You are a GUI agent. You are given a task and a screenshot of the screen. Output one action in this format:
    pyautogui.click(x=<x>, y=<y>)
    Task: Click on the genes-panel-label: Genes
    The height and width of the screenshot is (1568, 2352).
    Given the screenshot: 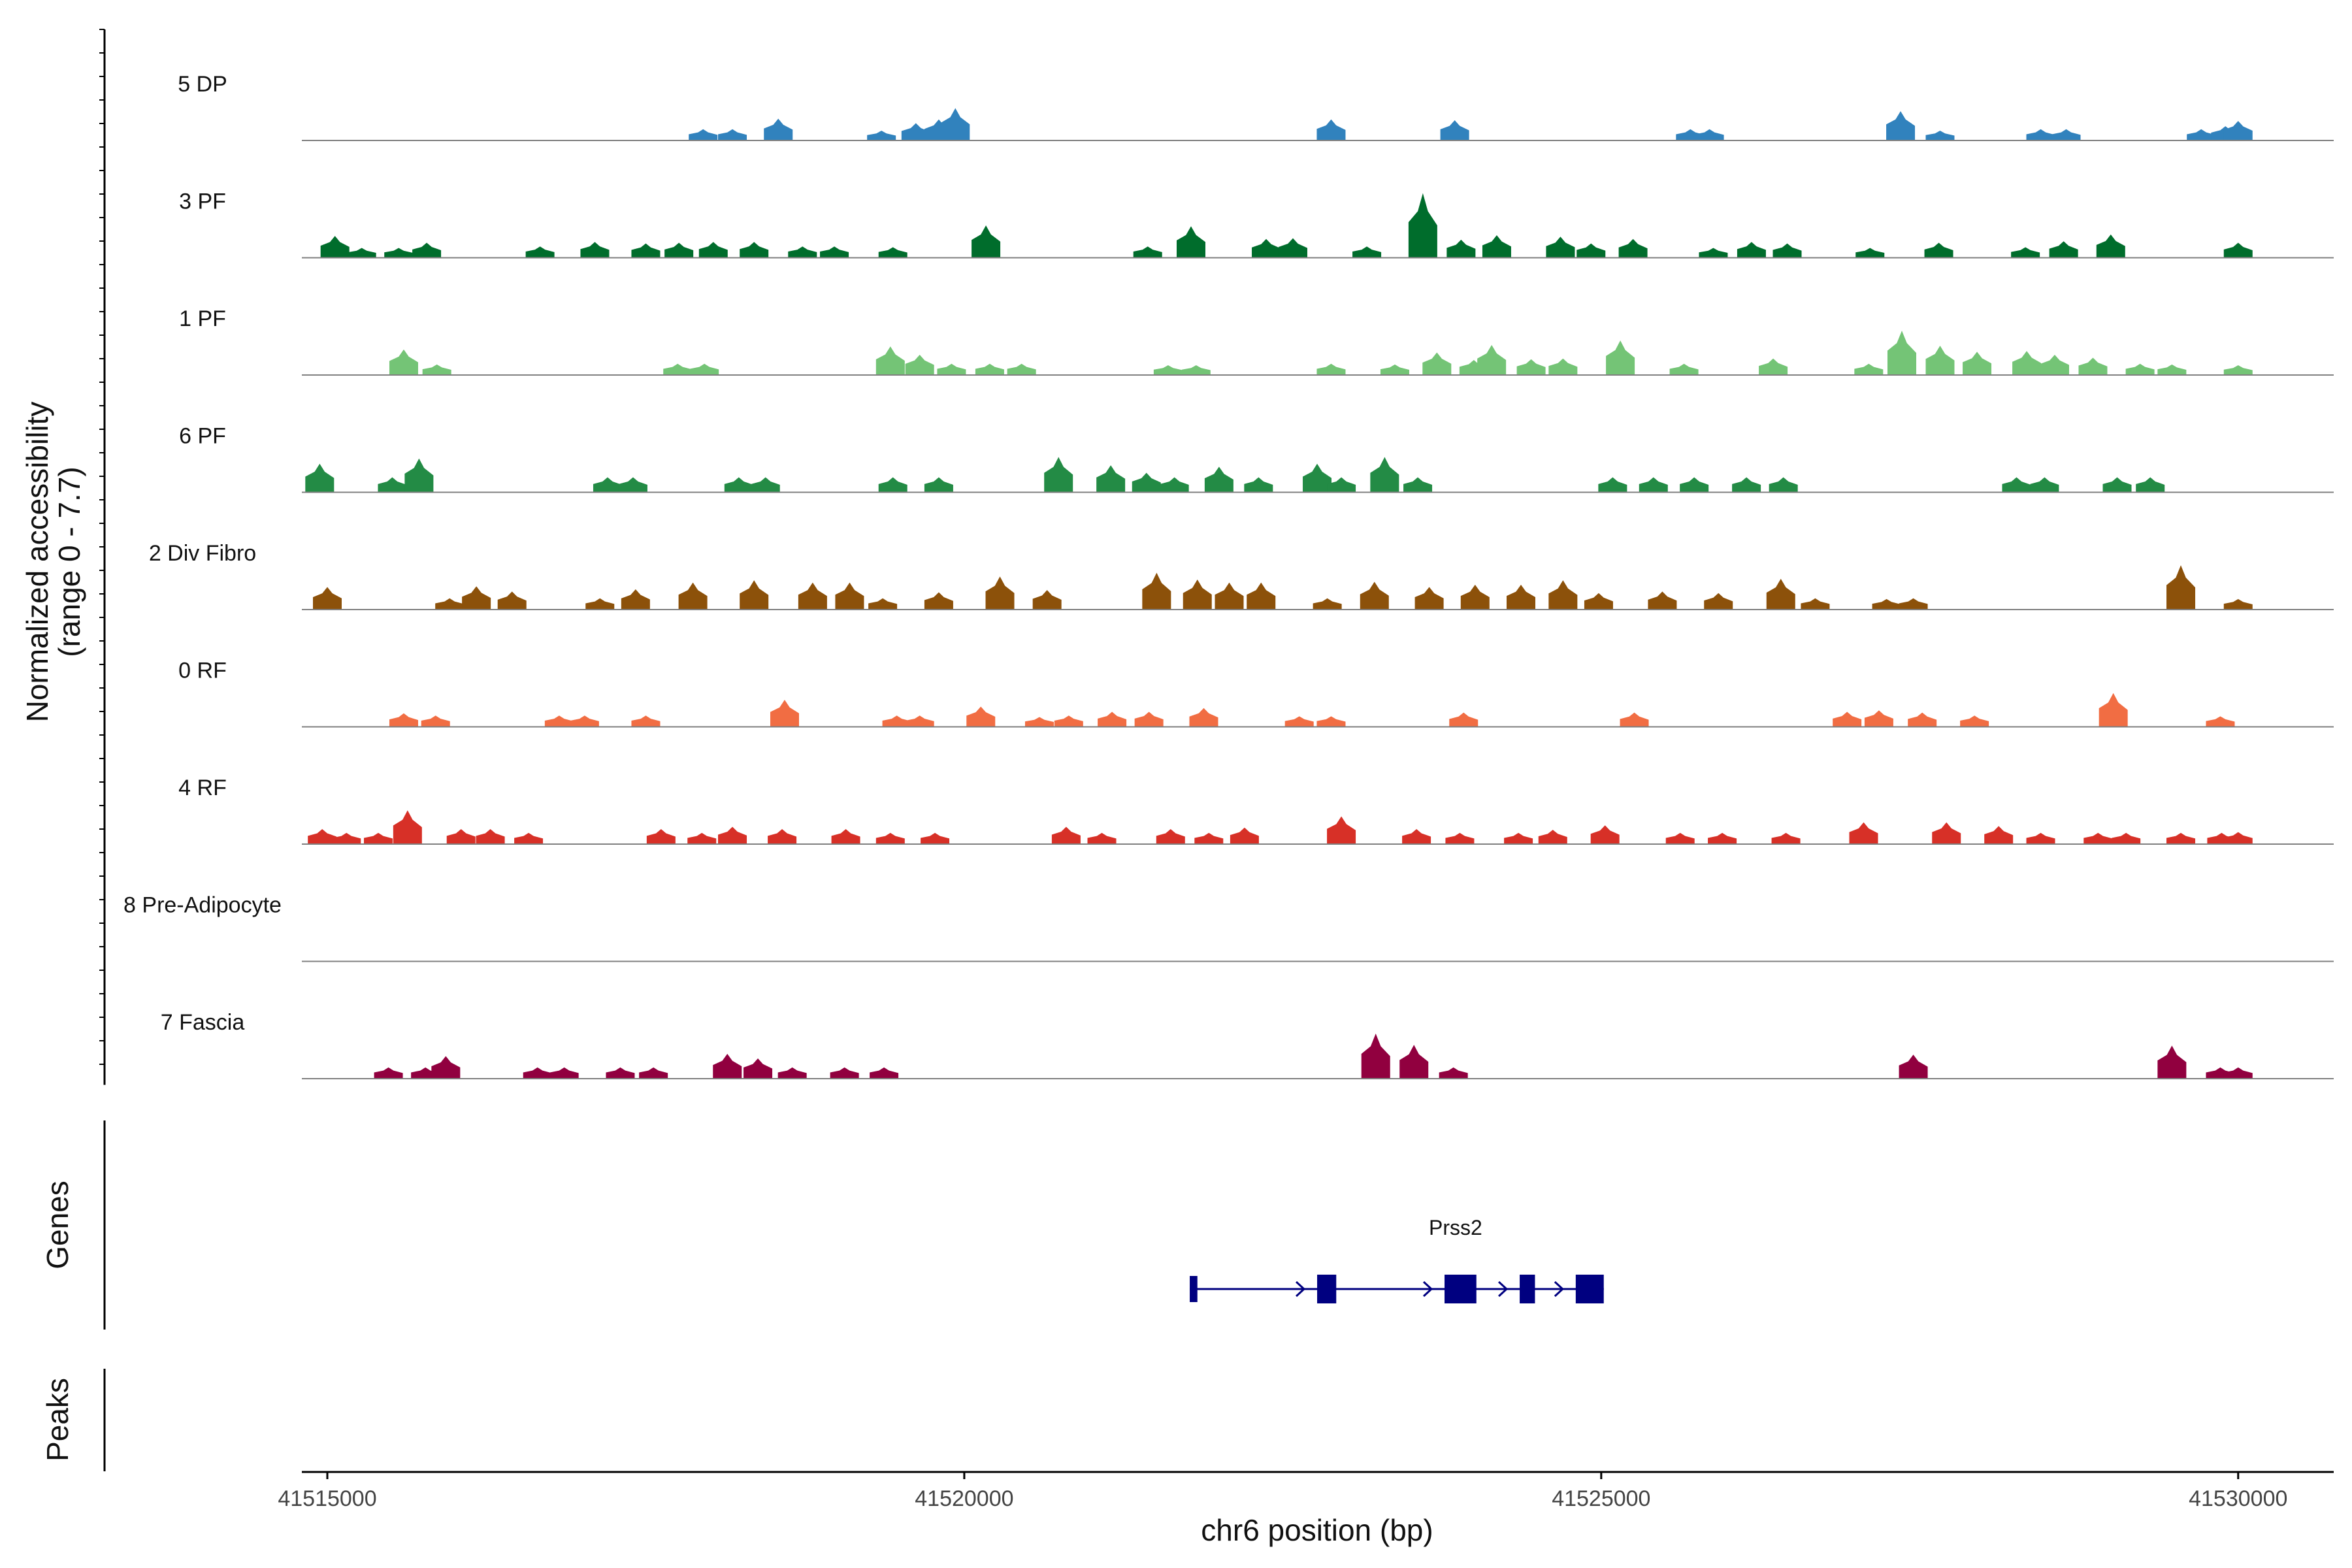 What is the action you would take?
    pyautogui.click(x=57, y=1225)
    